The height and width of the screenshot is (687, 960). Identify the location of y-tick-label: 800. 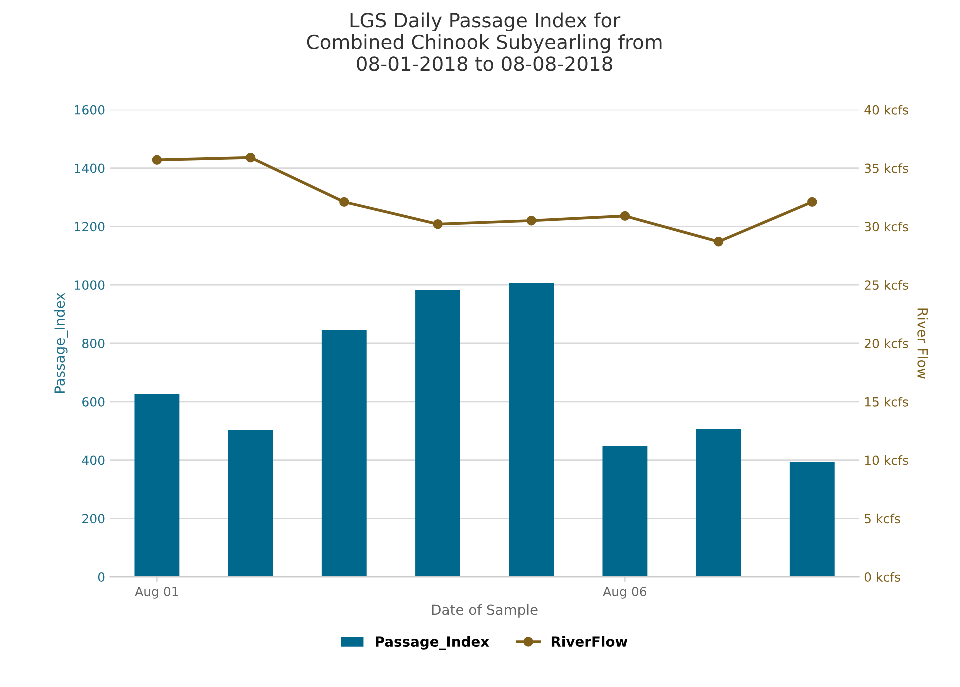
(93, 343).